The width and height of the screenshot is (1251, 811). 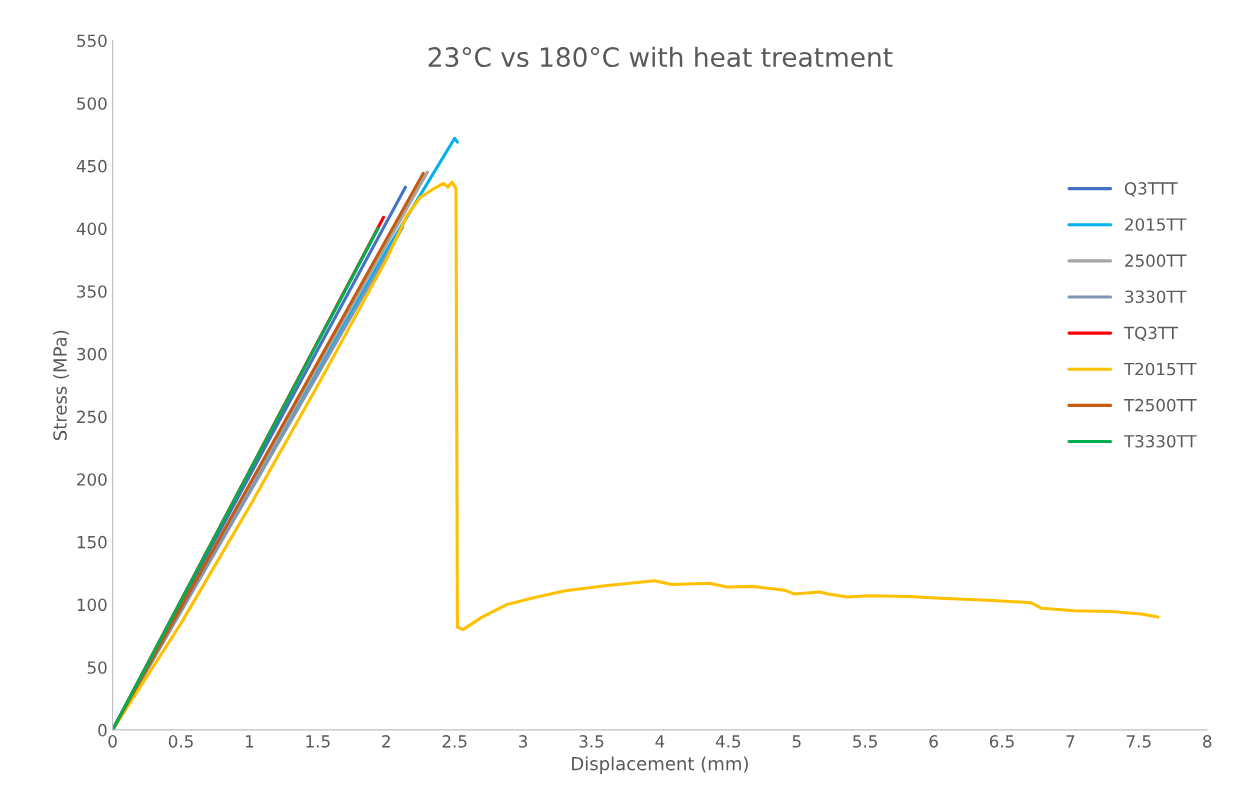 What do you see at coordinates (728, 741) in the screenshot?
I see `x-tick-label: 4.5` at bounding box center [728, 741].